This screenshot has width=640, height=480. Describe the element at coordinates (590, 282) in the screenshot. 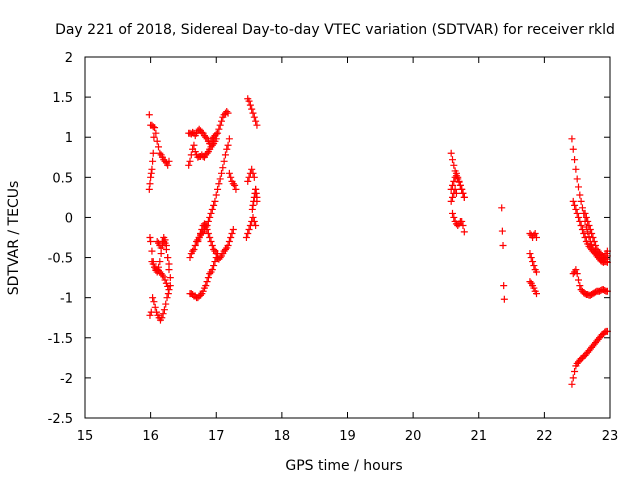

I see `series-arc-aa` at that location.